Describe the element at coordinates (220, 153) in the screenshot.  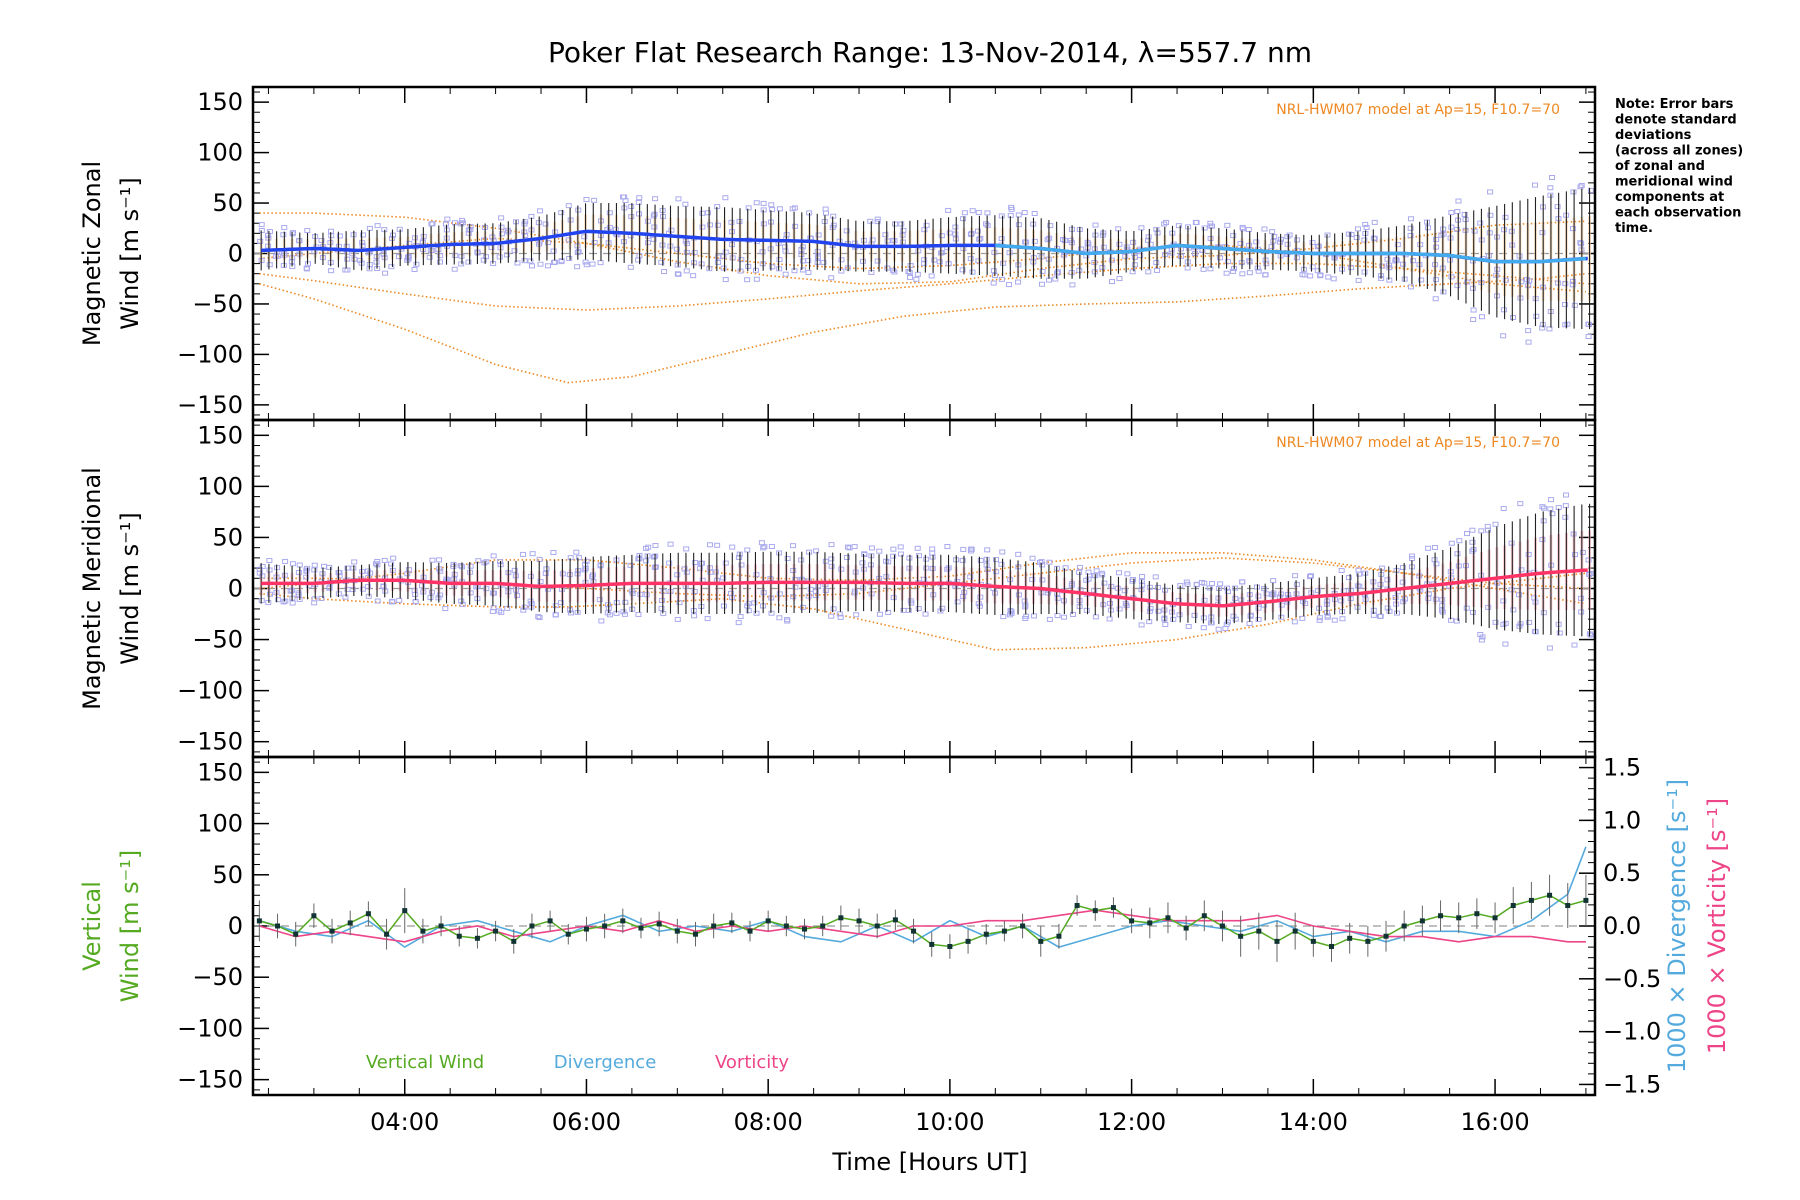
I see `y-tick-label: 100` at that location.